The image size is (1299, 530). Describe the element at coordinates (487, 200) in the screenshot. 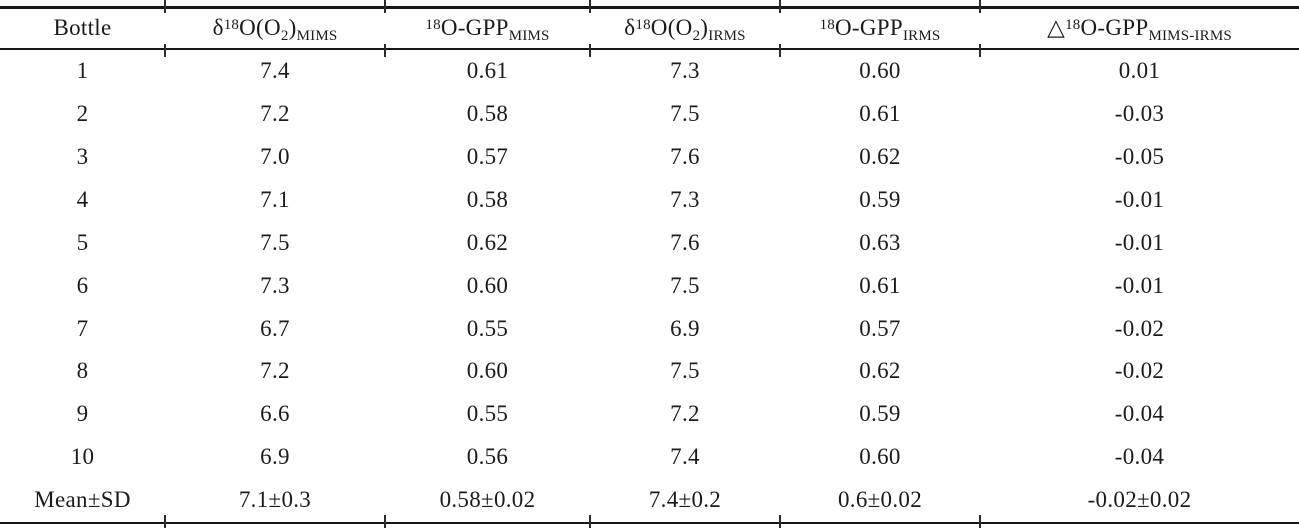

I see `cell-18o-gpp-mims: 0.58` at that location.